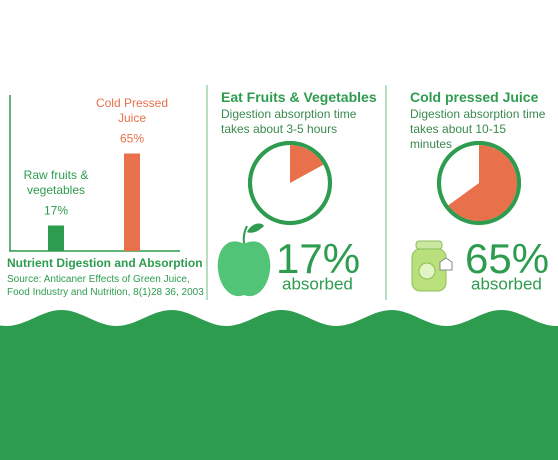 This screenshot has height=460, width=558. Describe the element at coordinates (432, 266) in the screenshot. I see `juice-jar-icon` at that location.